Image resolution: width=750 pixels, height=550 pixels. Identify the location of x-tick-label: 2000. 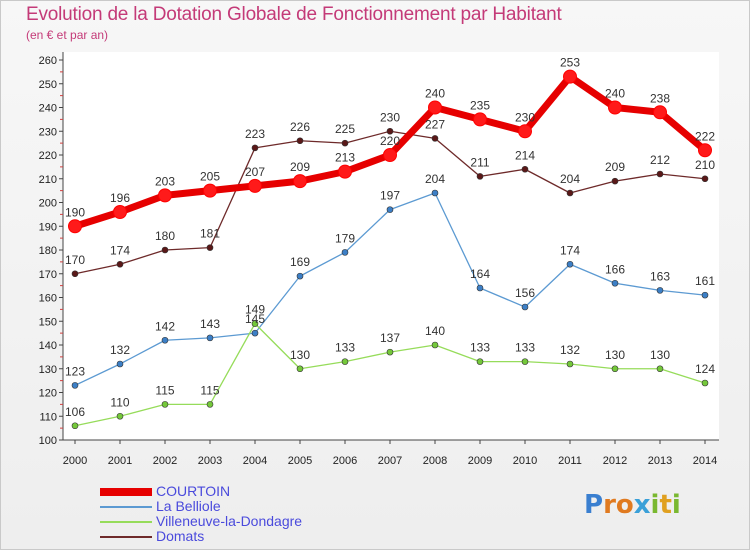
(75, 461).